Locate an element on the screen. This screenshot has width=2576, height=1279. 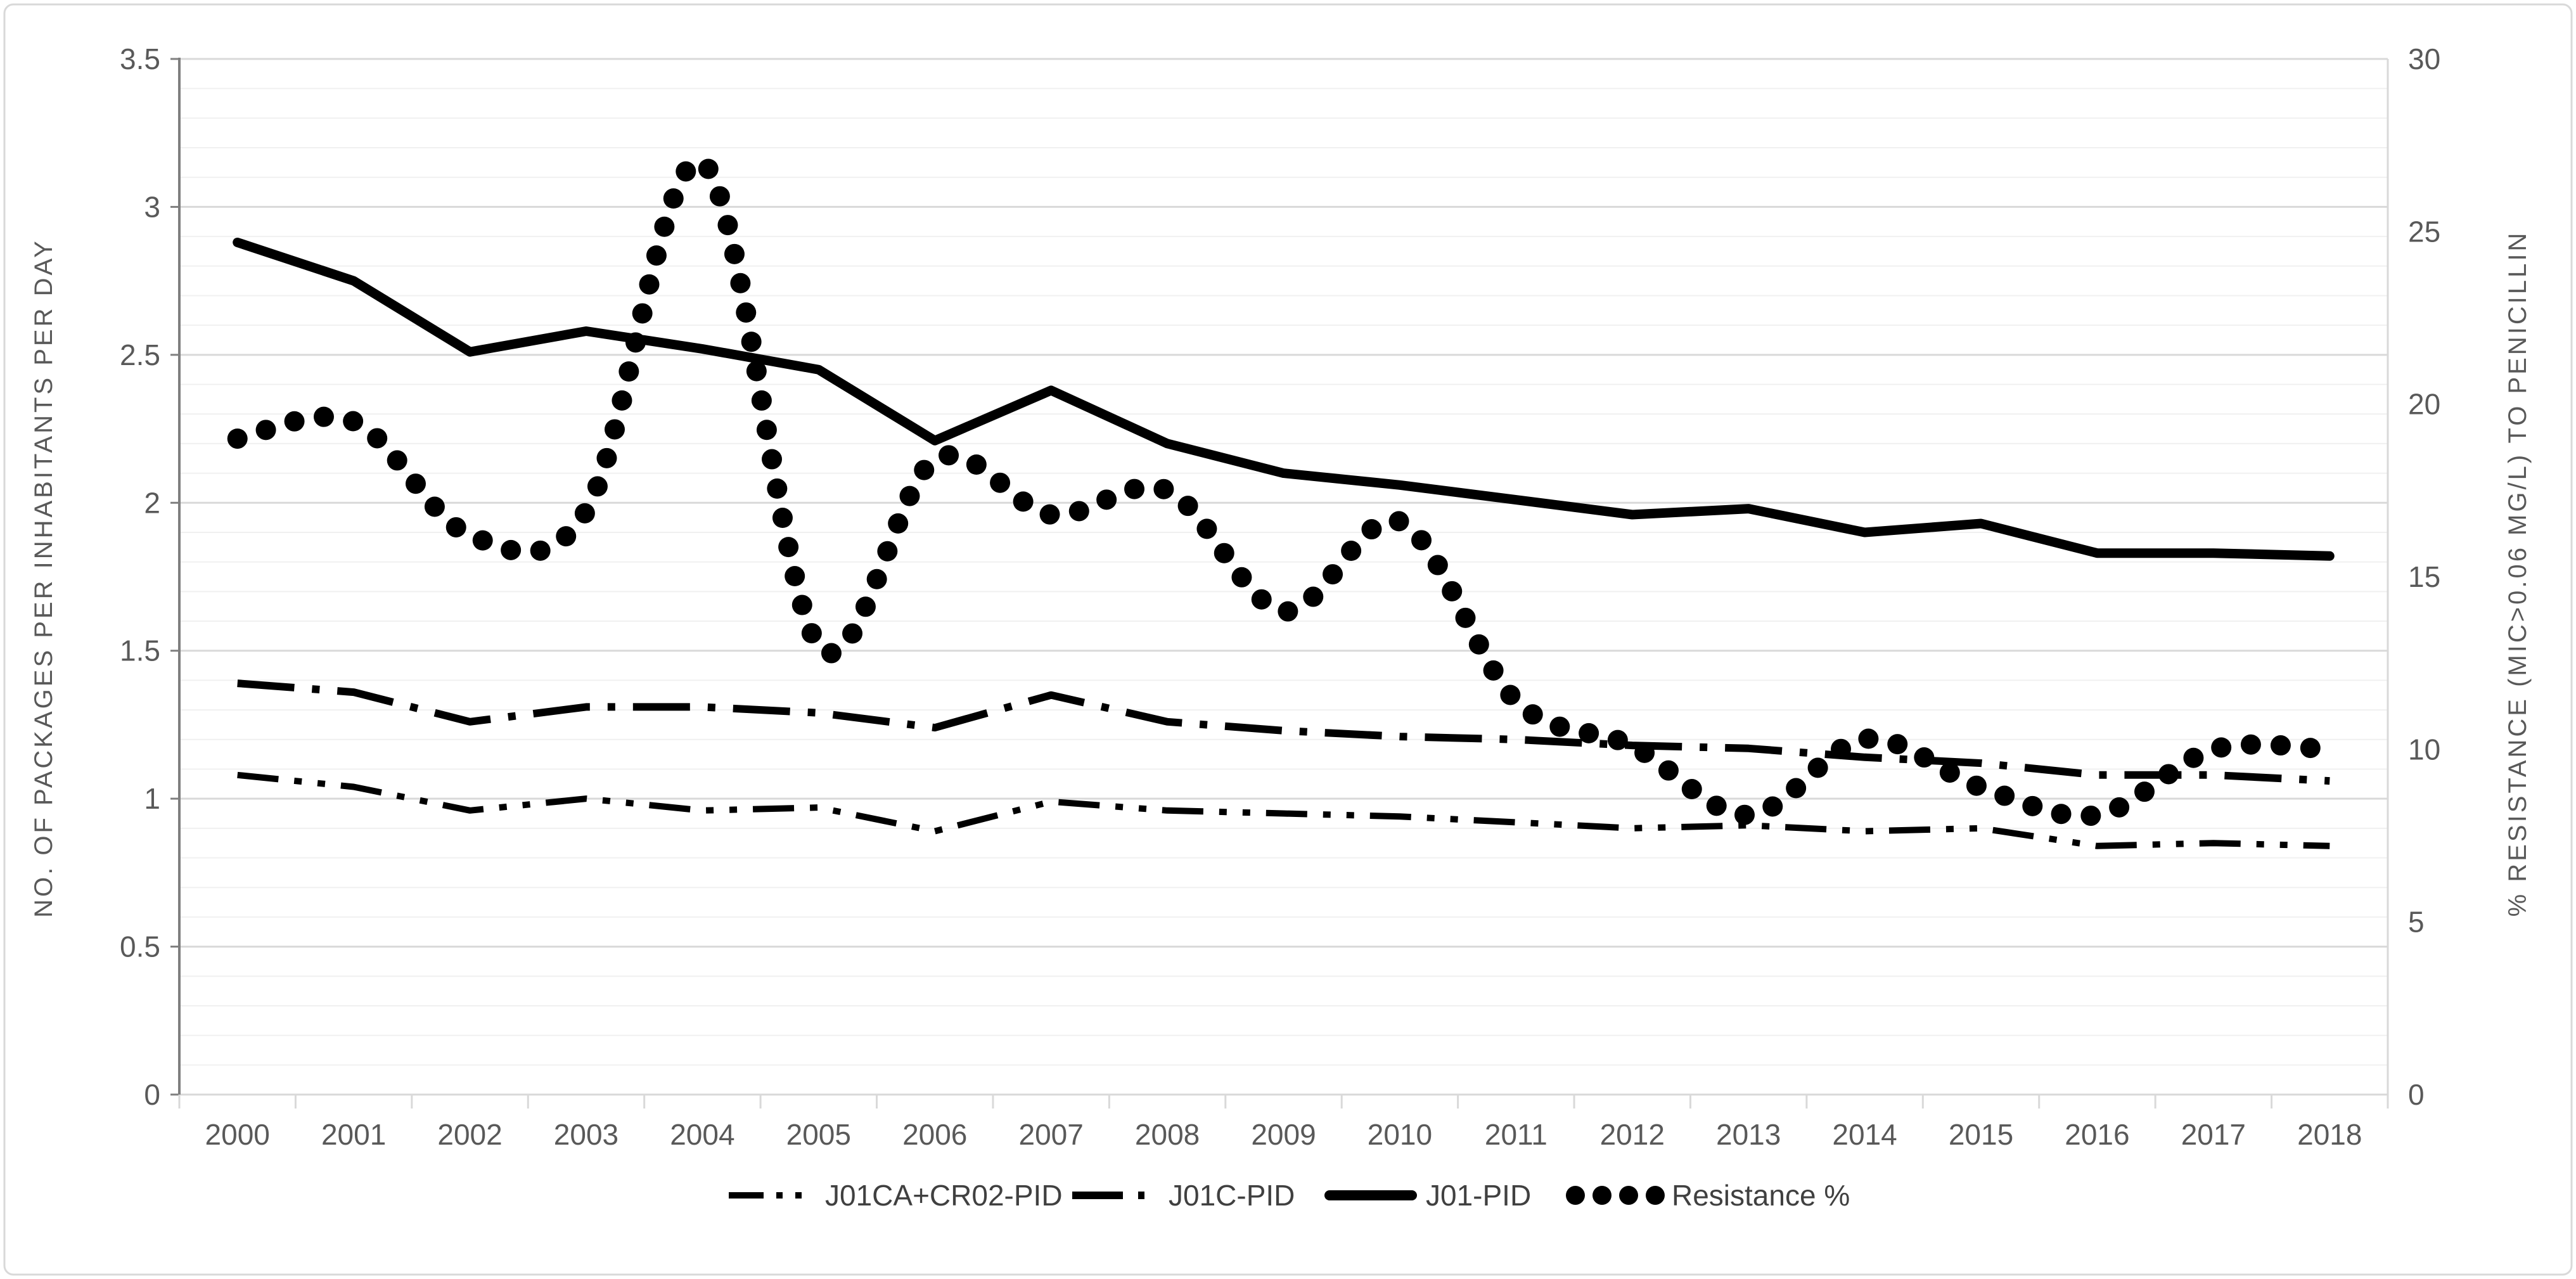
legend-item-j01ca-cr02-pid: J01CA+CR02-PID is located at coordinates (896, 1195).